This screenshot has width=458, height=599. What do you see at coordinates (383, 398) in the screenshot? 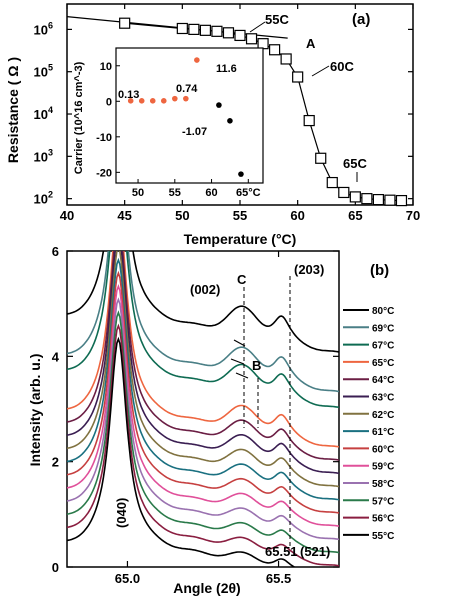
I see `legend-label: 63°C` at bounding box center [383, 398].